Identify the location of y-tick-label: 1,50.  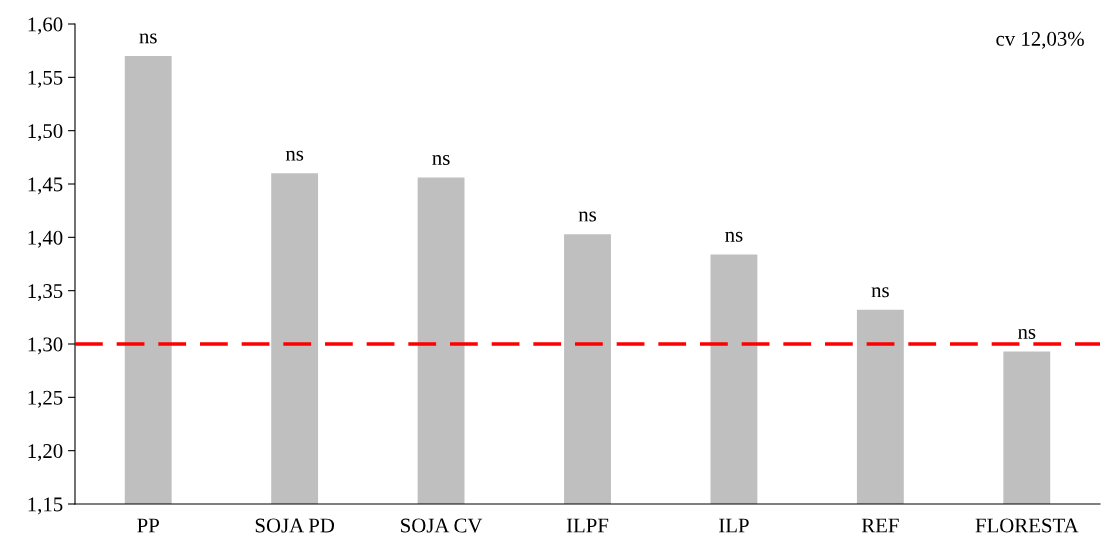
(45, 133).